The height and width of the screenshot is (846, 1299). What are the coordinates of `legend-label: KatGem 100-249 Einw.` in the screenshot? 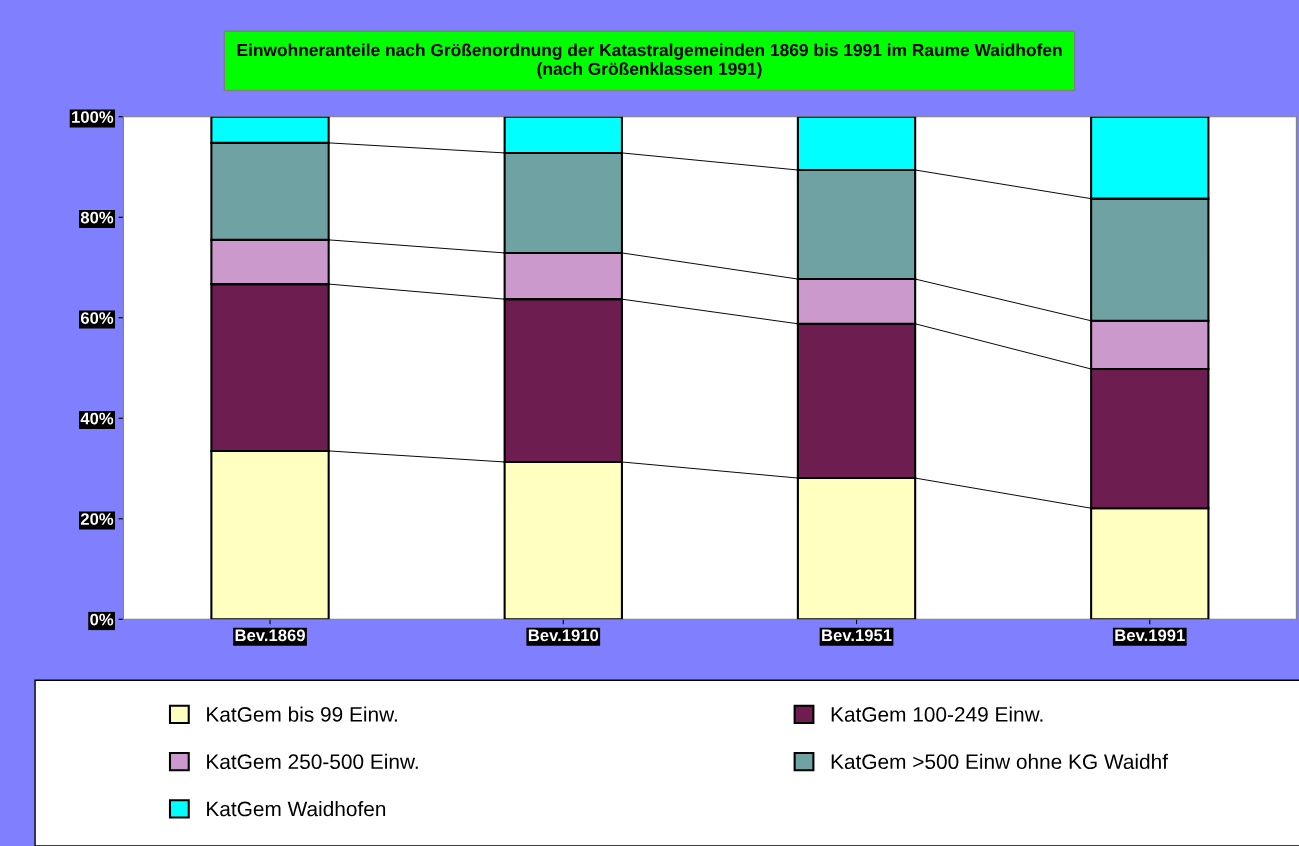 It's located at (937, 714).